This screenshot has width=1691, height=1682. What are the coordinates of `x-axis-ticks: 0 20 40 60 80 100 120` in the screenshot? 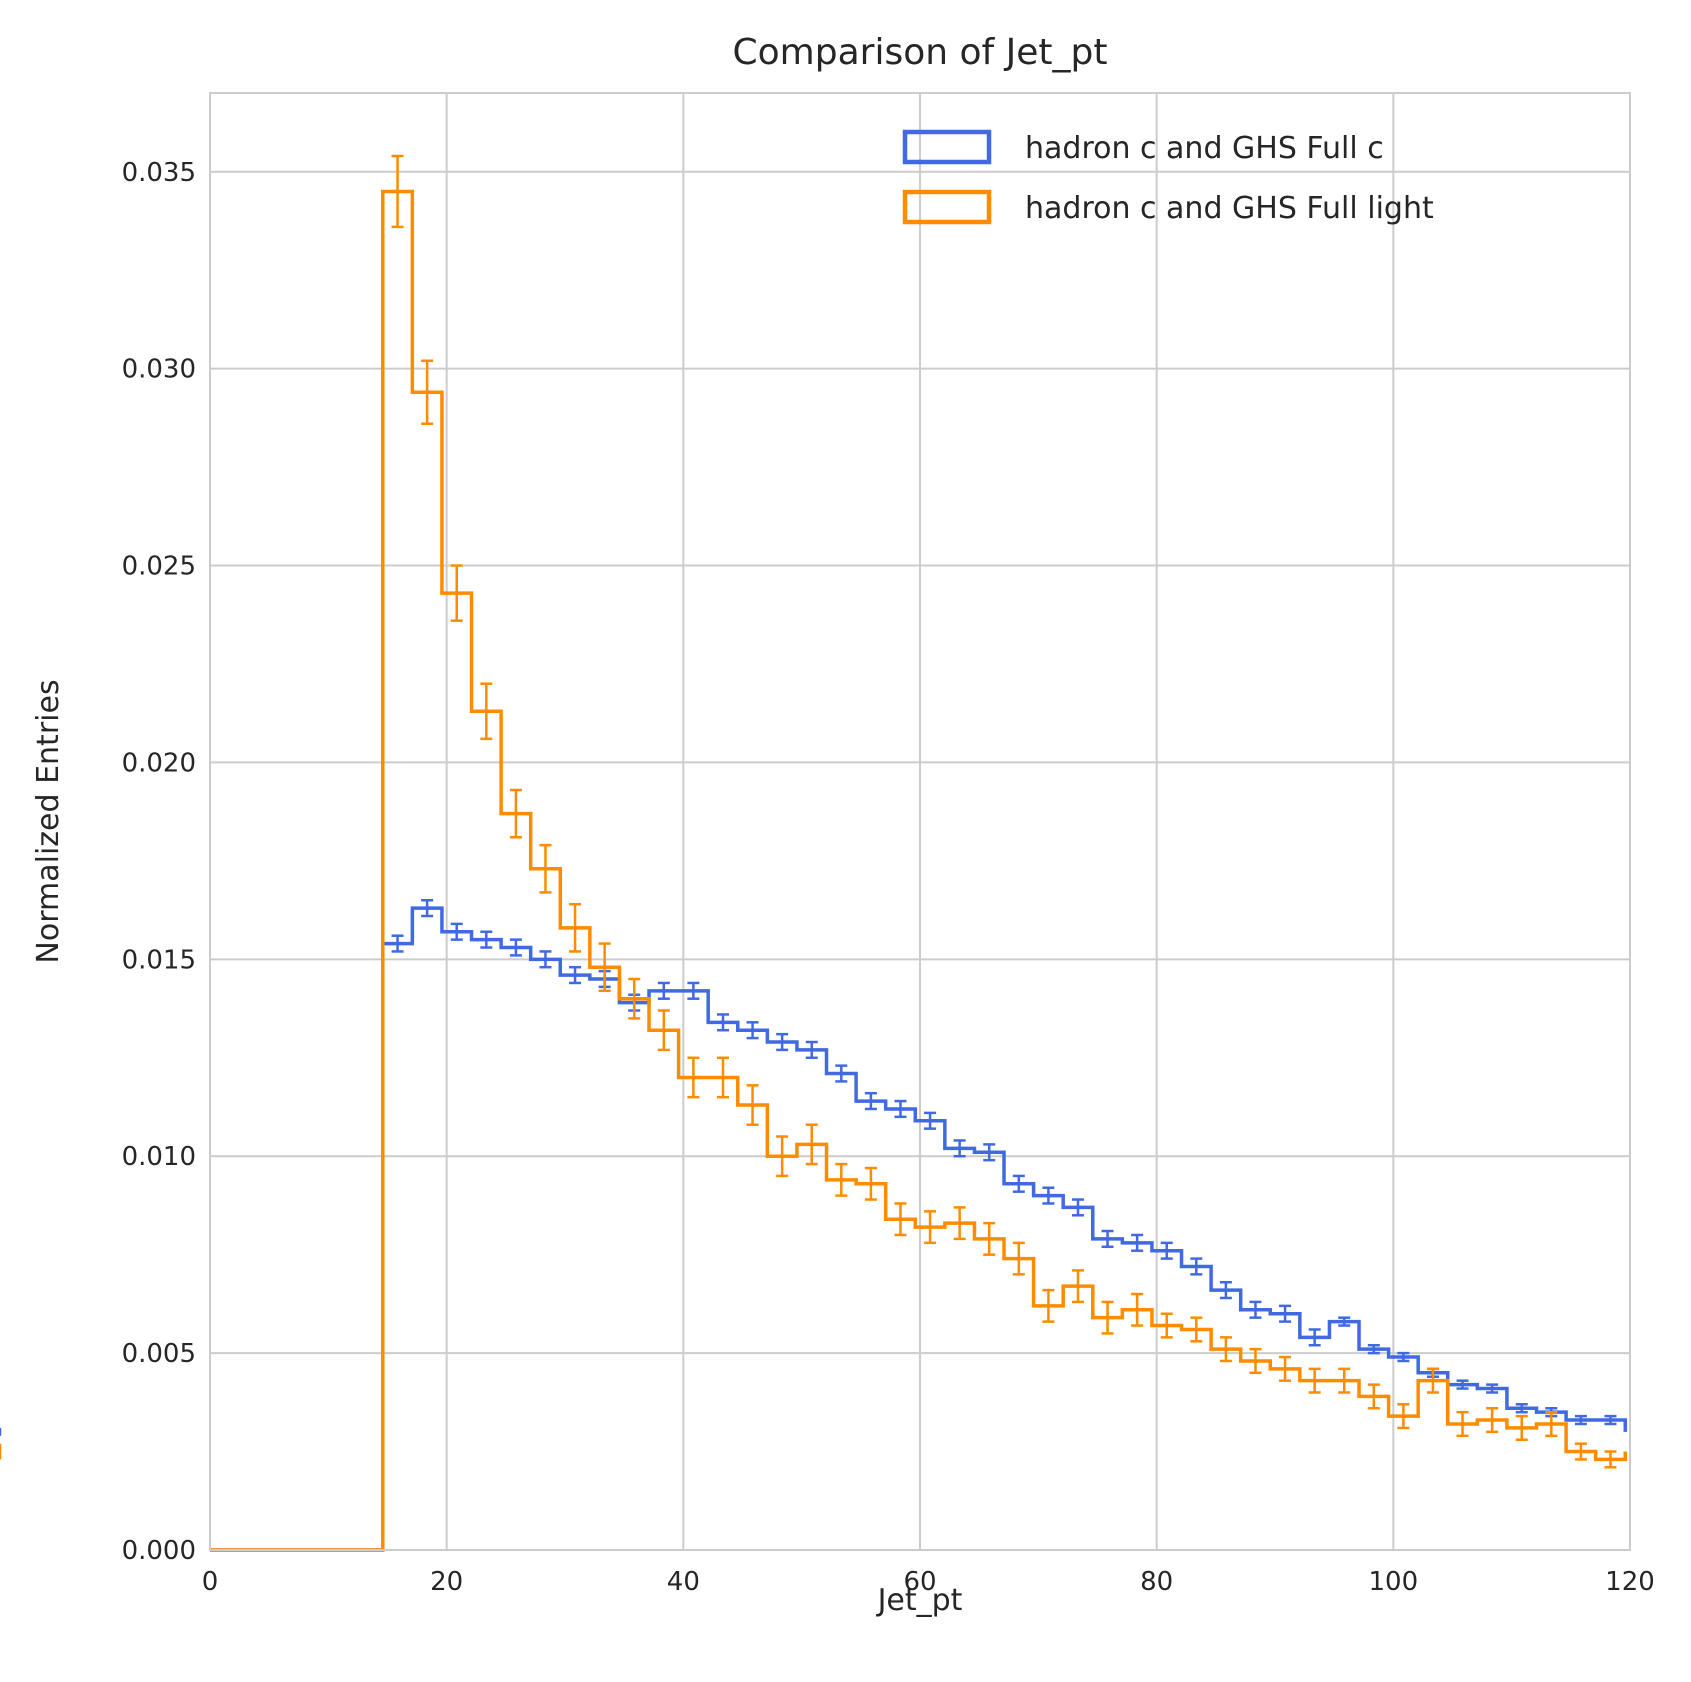 It's located at (928, 1582).